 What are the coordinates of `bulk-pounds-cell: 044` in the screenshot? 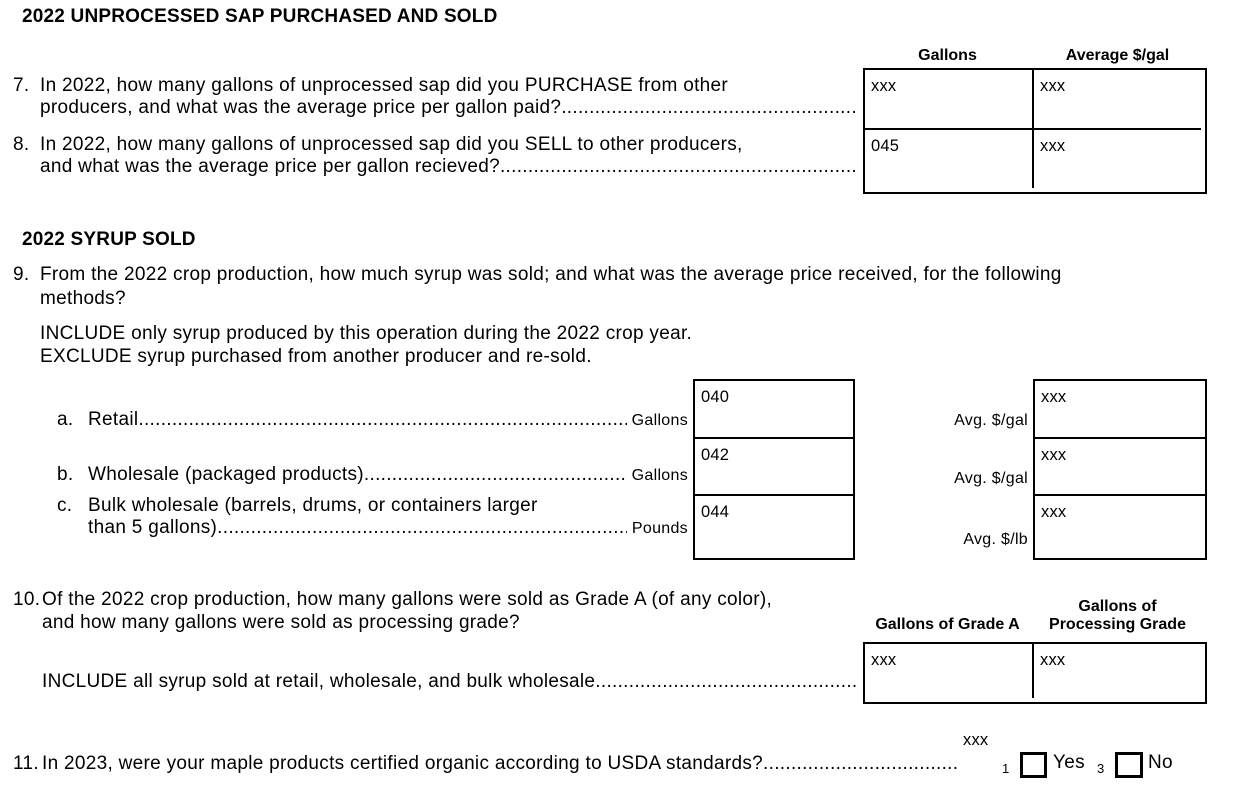 It's located at (774, 522).